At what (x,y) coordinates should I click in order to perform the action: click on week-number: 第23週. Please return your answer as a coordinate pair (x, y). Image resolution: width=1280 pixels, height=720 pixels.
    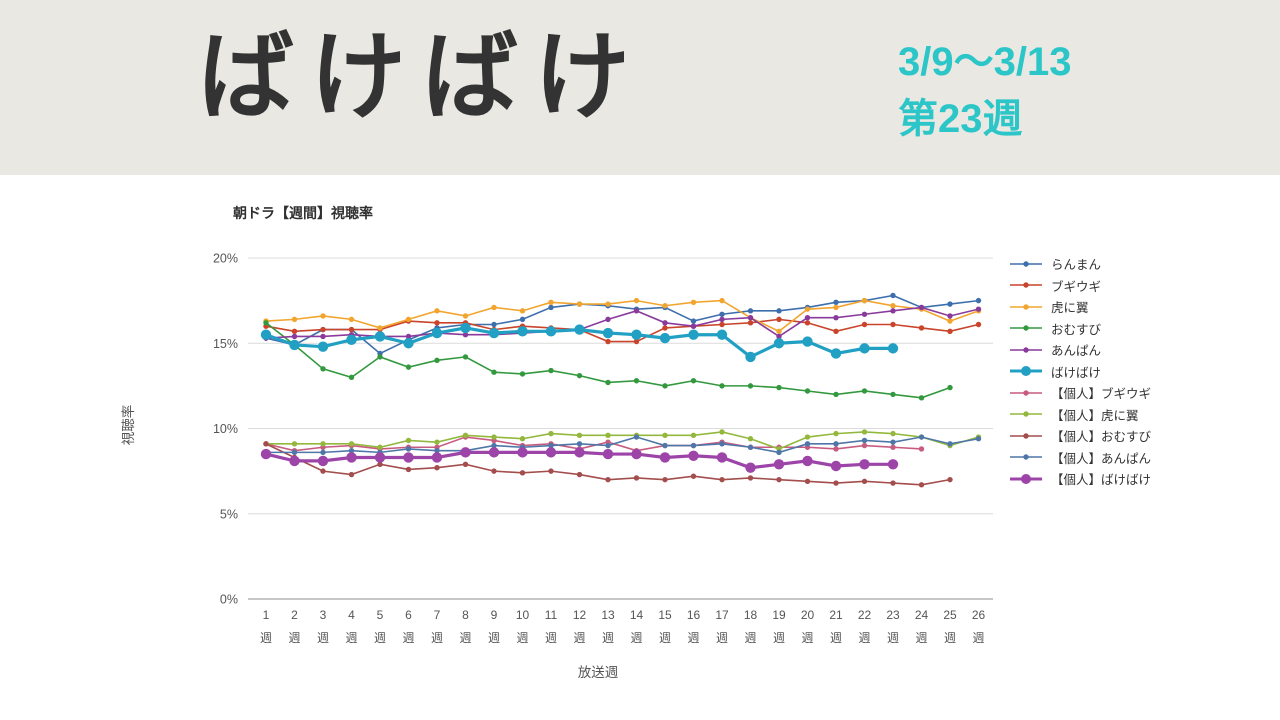
    Looking at the image, I should click on (960, 118).